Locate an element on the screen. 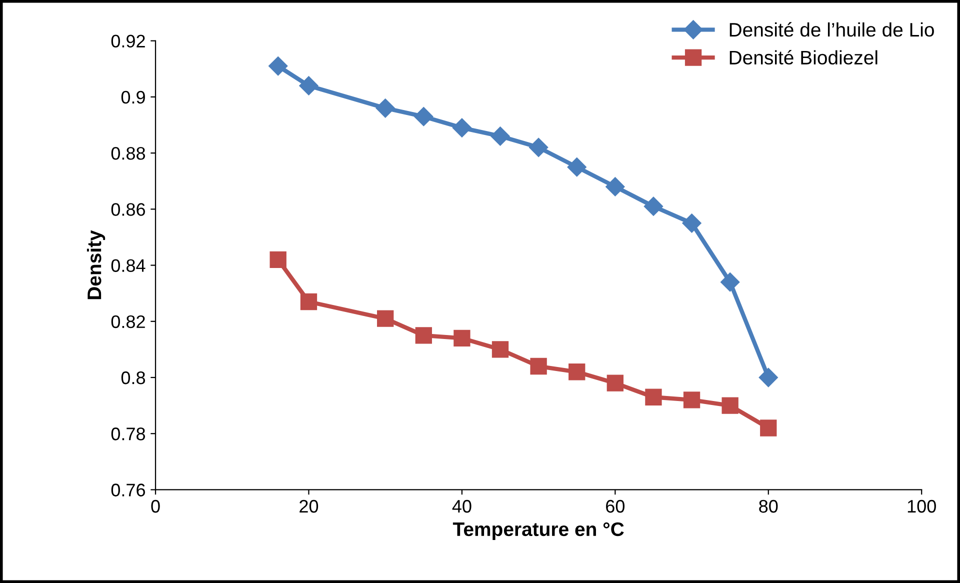 The width and height of the screenshot is (960, 583). y-tick-label: 0.84 is located at coordinates (128, 265).